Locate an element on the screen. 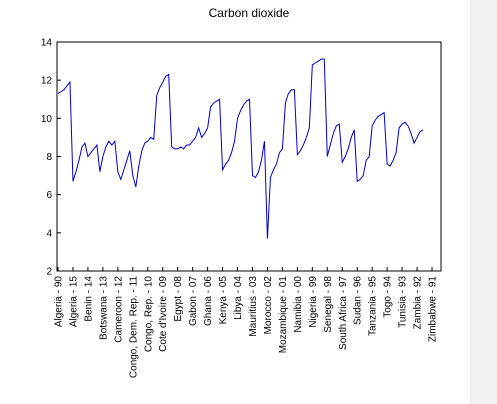  y-tick-label: 4 is located at coordinates (49, 233).